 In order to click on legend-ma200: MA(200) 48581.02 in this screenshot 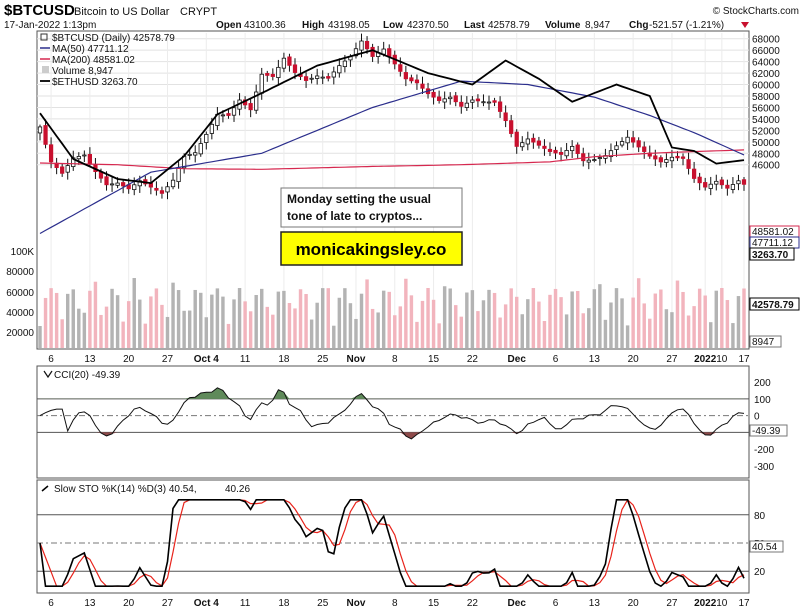, I will do `click(93, 60)`.